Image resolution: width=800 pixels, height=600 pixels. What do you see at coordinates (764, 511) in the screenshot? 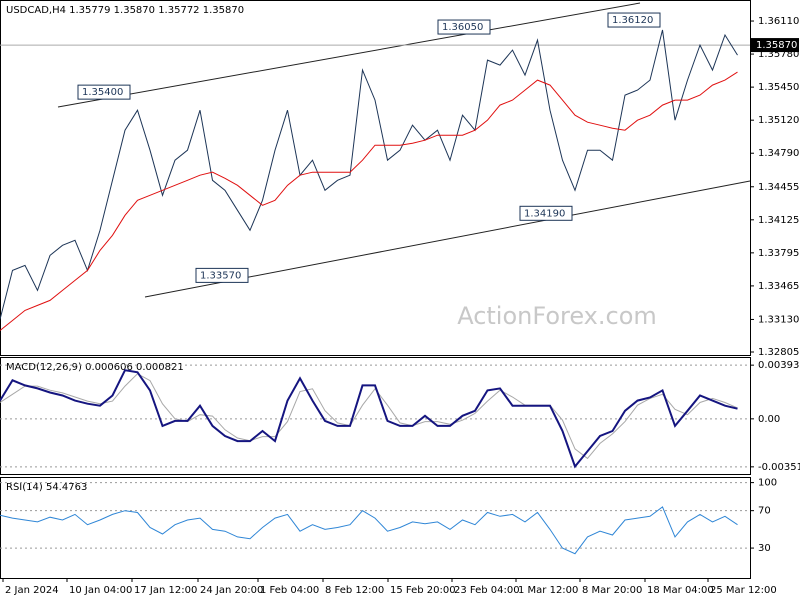
I see `y-tick-label: 70` at bounding box center [764, 511].